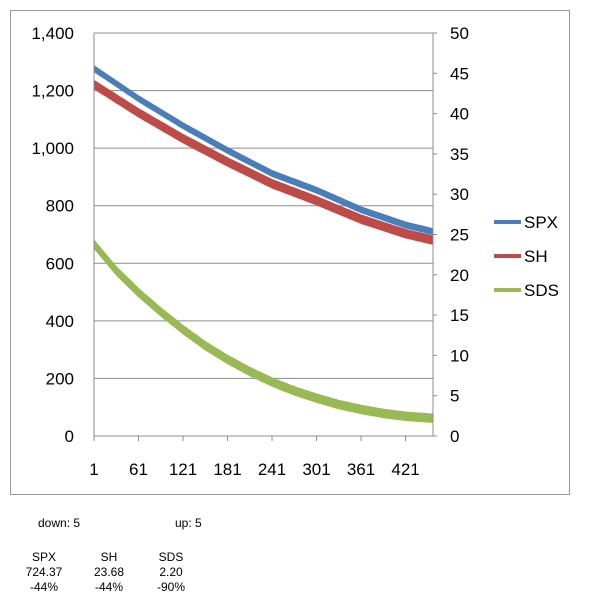 Image resolution: width=590 pixels, height=605 pixels. I want to click on down-info: down: 5, so click(59, 523).